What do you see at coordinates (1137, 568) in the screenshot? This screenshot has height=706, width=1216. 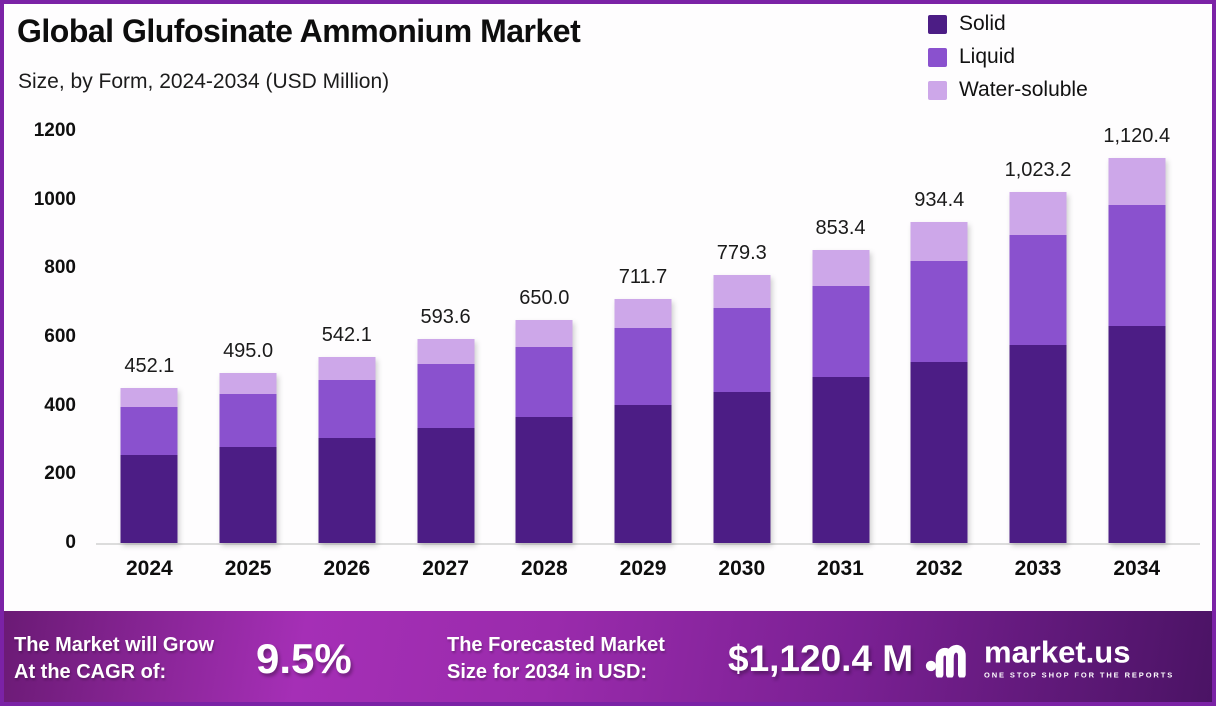 I see `x-axis-label: 2034` at bounding box center [1137, 568].